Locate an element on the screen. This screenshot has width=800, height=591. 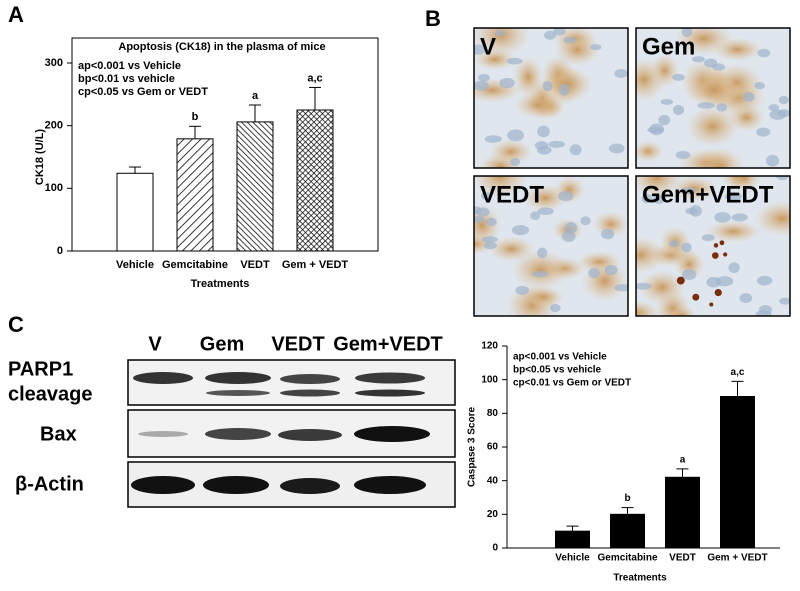
y-axis-label: Caspase 3 Score is located at coordinates (472, 447).